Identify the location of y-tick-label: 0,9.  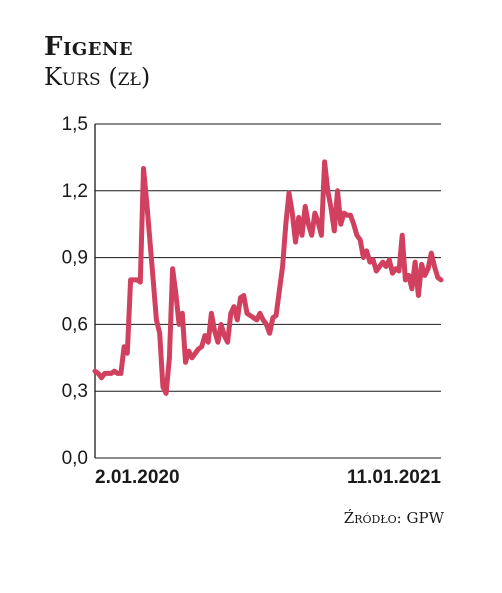
(75, 258).